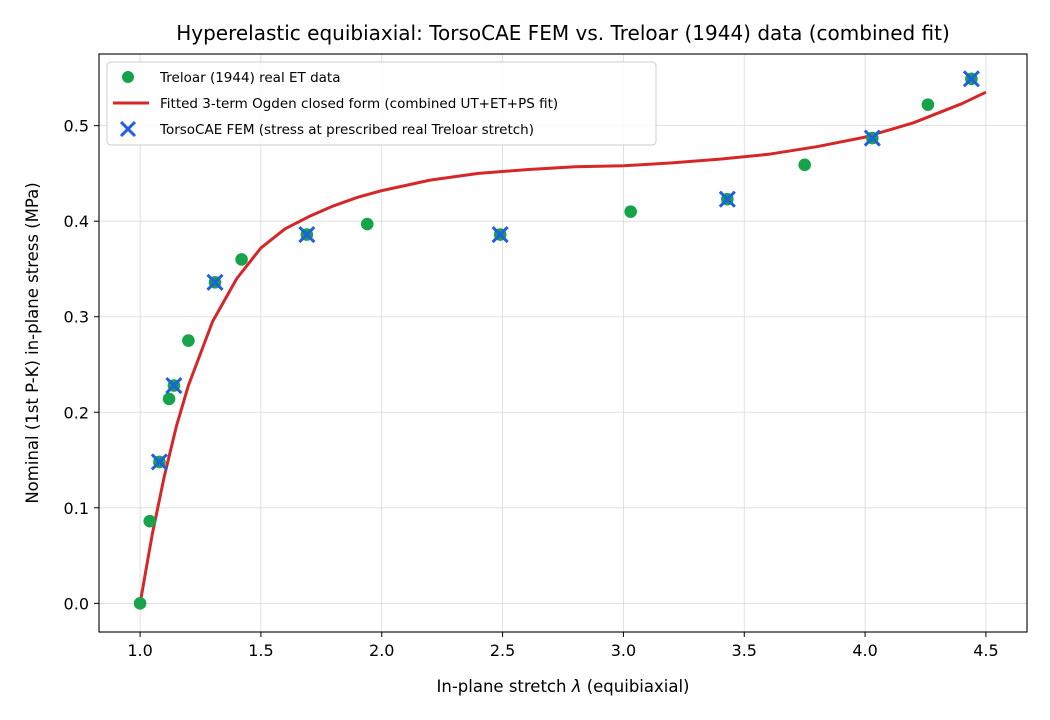  I want to click on y-tick-label: 0.4, so click(76, 221).